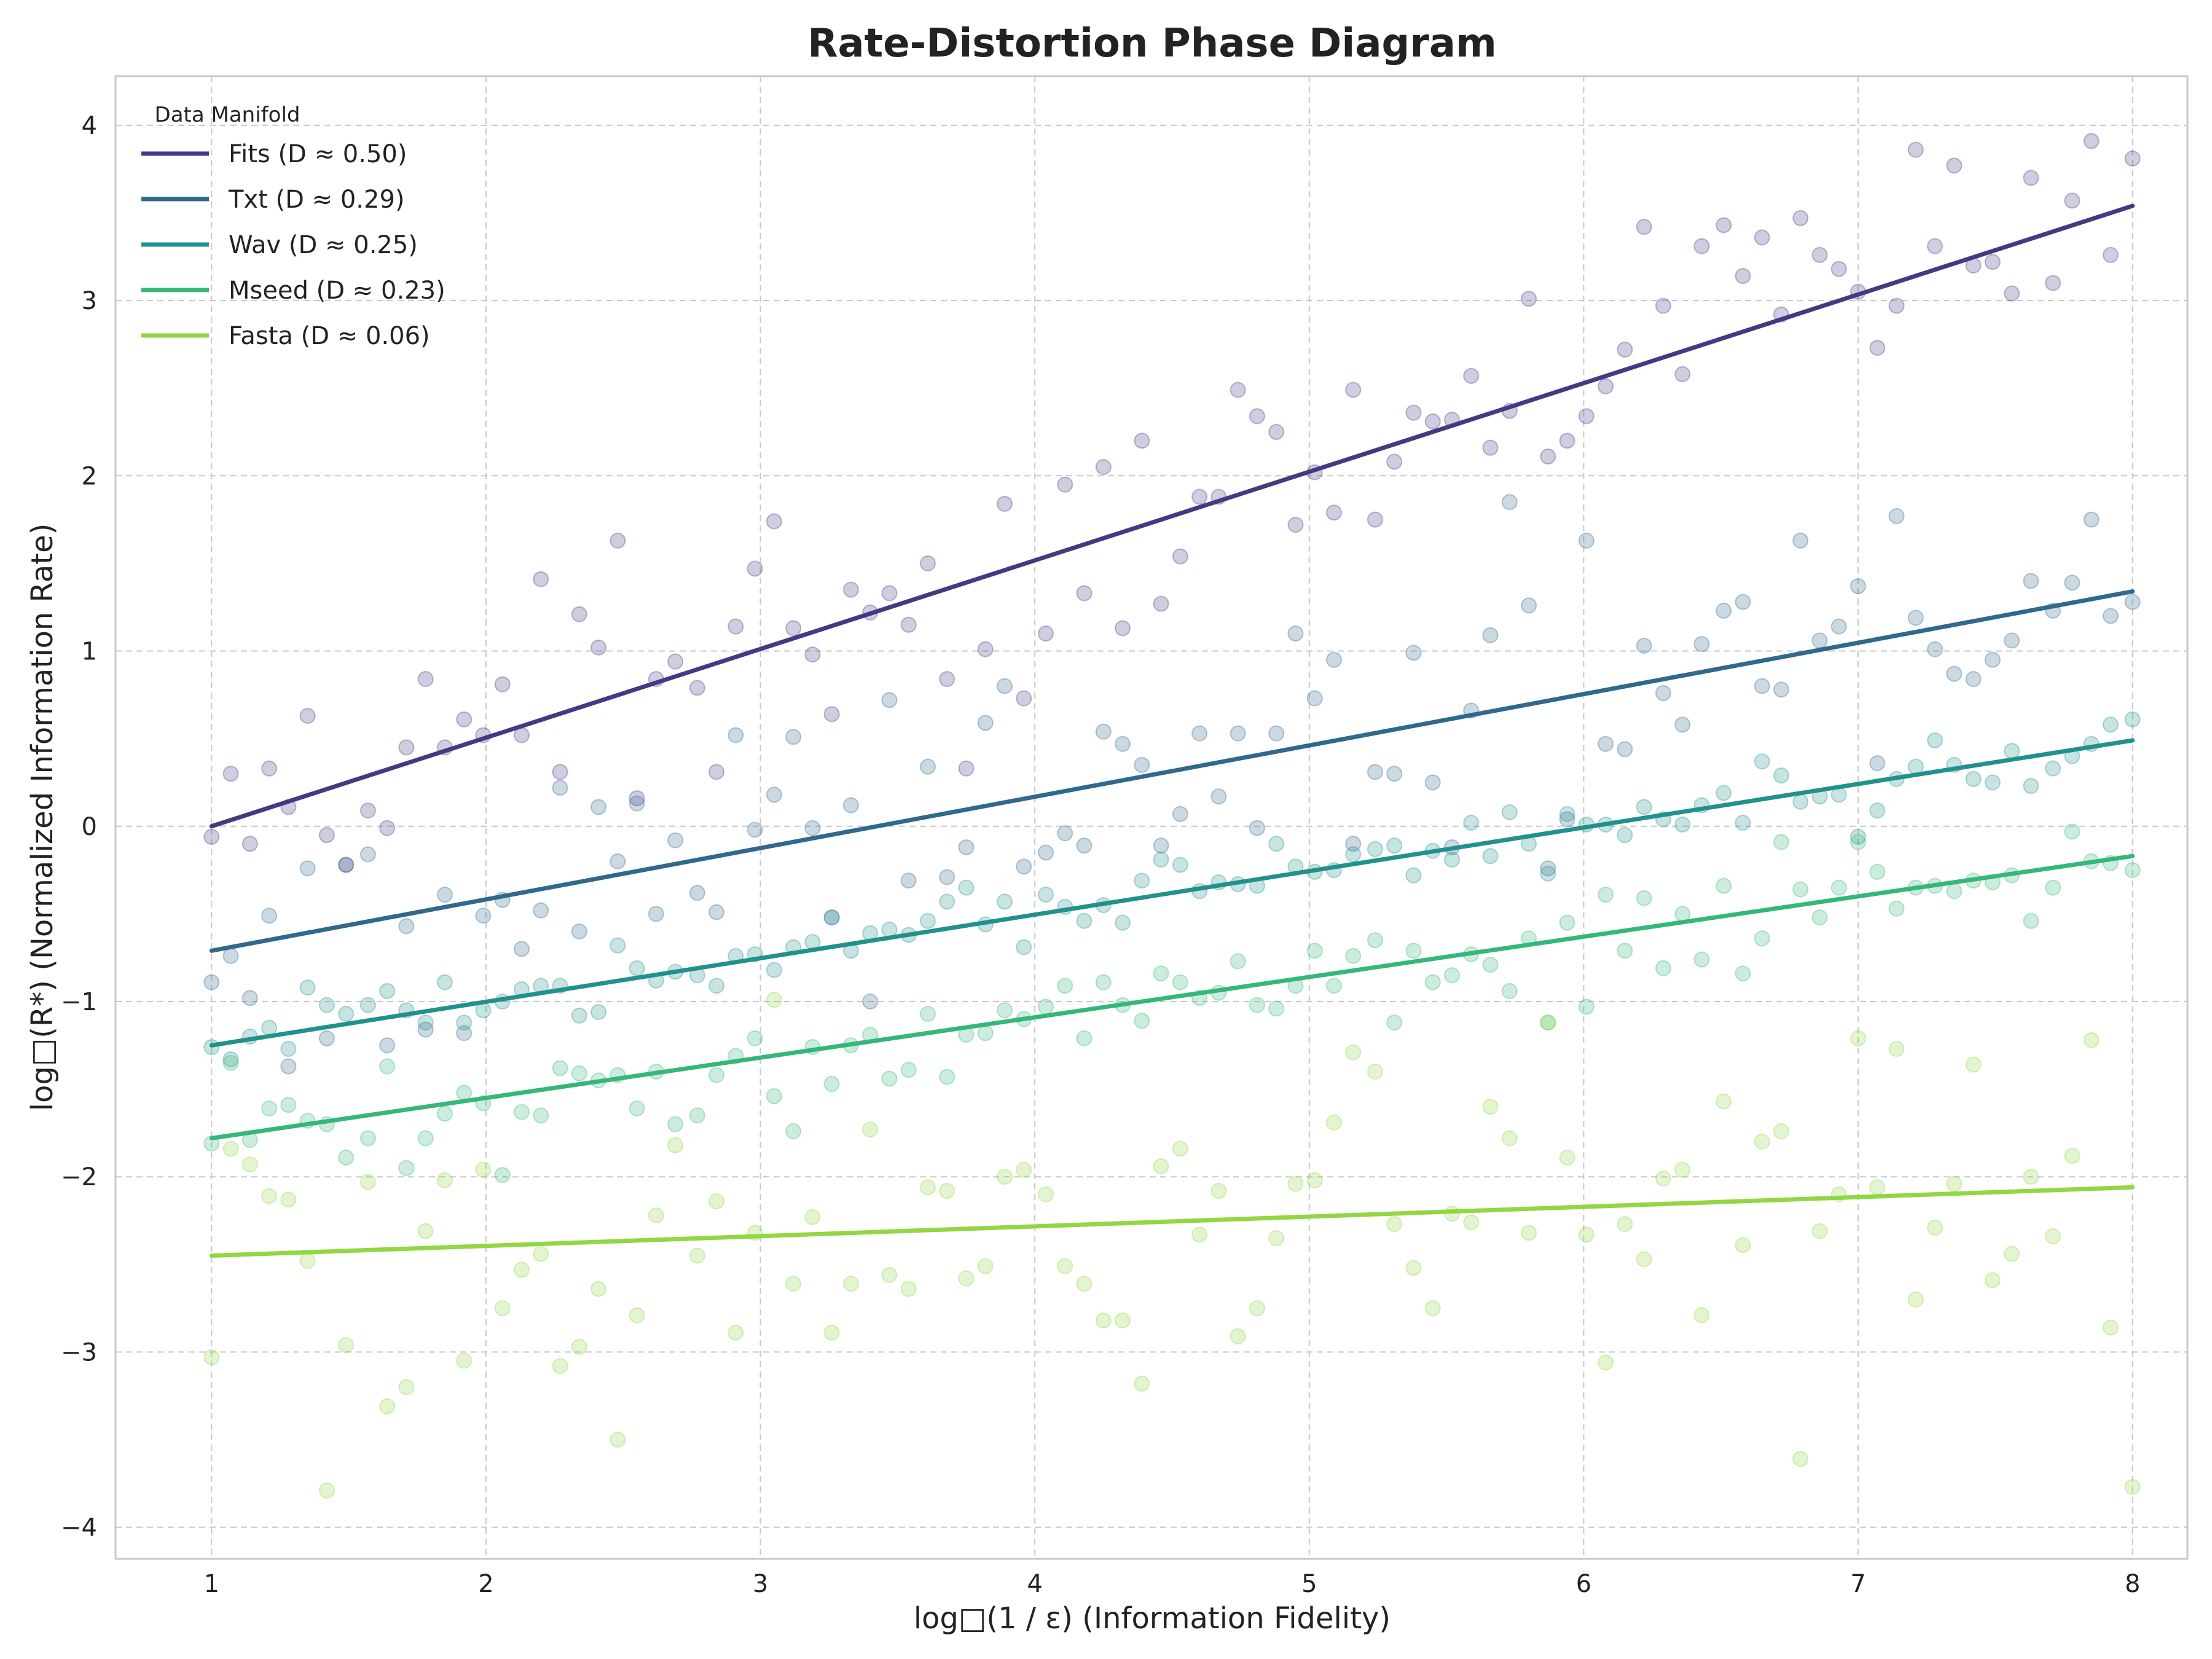  What do you see at coordinates (2132, 1584) in the screenshot?
I see `x-tick-label: 8` at bounding box center [2132, 1584].